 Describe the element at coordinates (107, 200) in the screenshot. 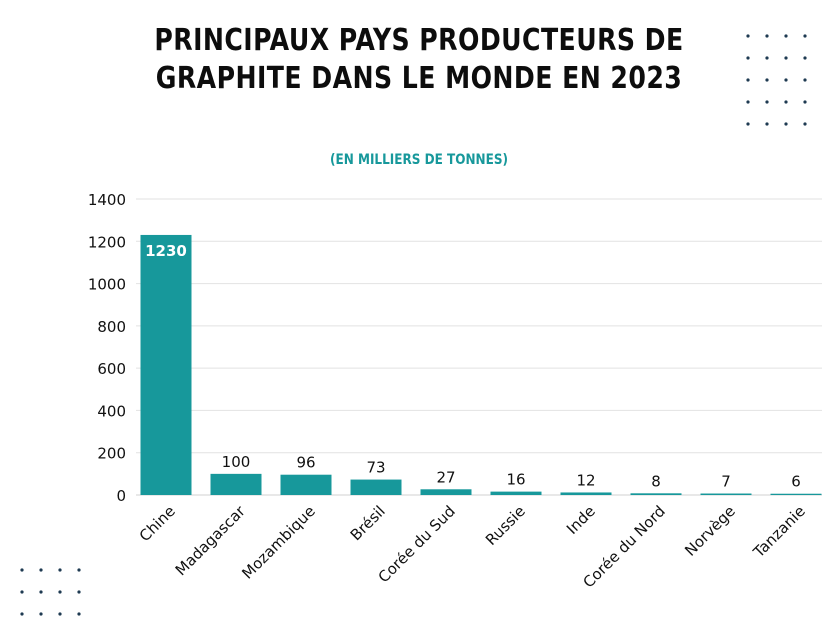

I see `y-tick-label-1400: 1400` at that location.